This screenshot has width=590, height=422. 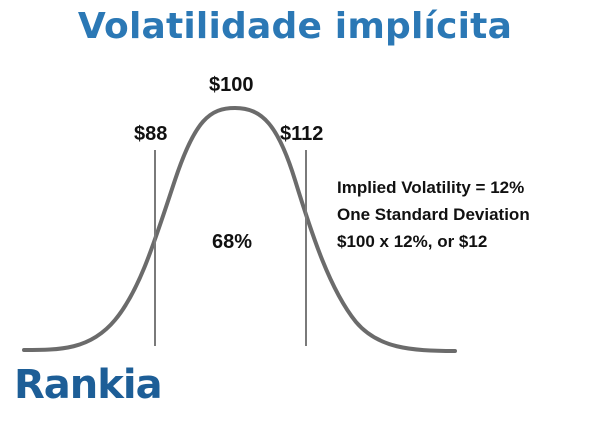 I want to click on annotation-line: One Standard Deviation, so click(x=433, y=214).